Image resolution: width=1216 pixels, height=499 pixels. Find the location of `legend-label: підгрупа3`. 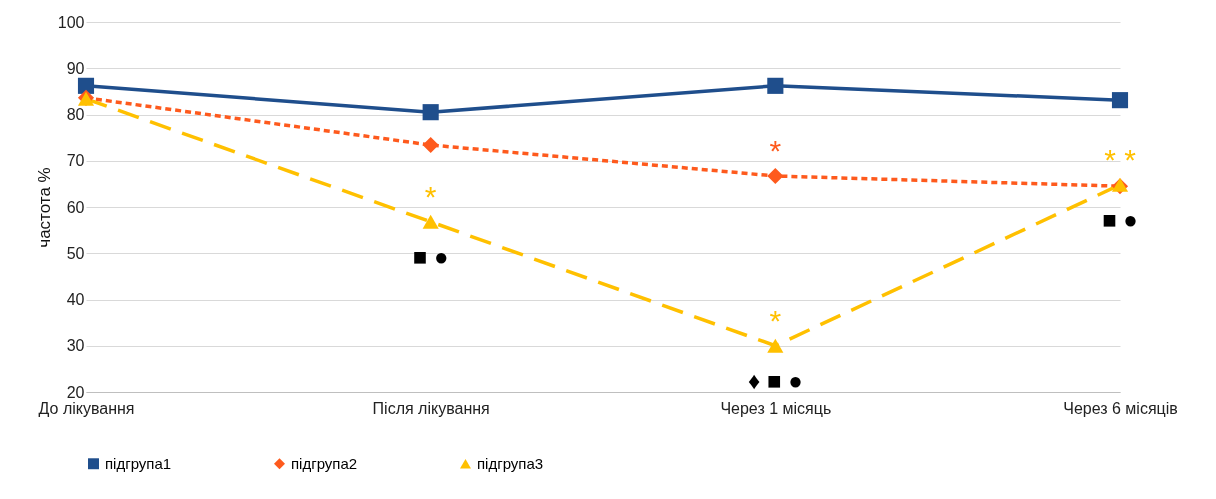

legend-label: підгрупа3 is located at coordinates (510, 463).